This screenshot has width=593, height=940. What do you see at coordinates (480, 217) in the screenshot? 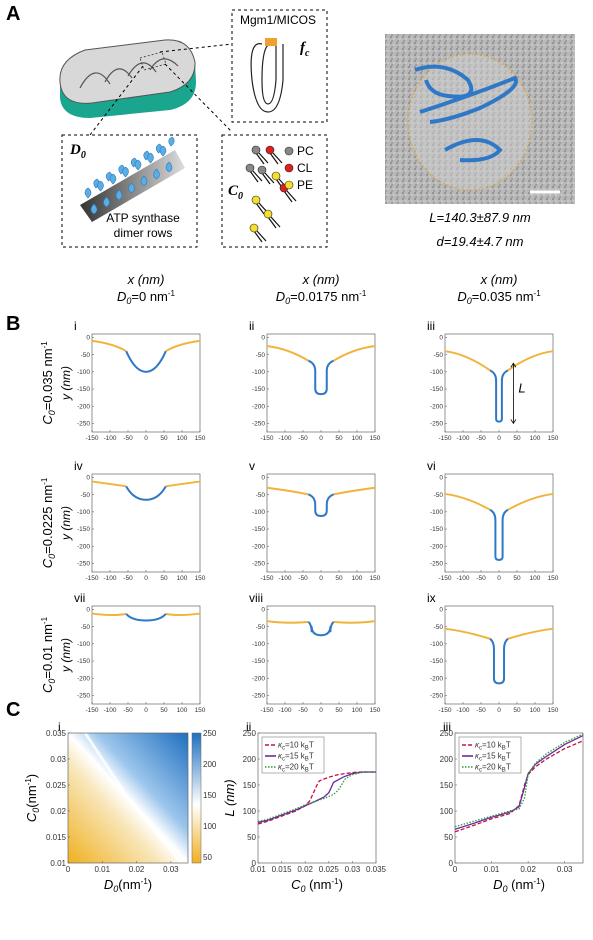
I see `em-length: L=140.3±87.9 nm` at bounding box center [480, 217].